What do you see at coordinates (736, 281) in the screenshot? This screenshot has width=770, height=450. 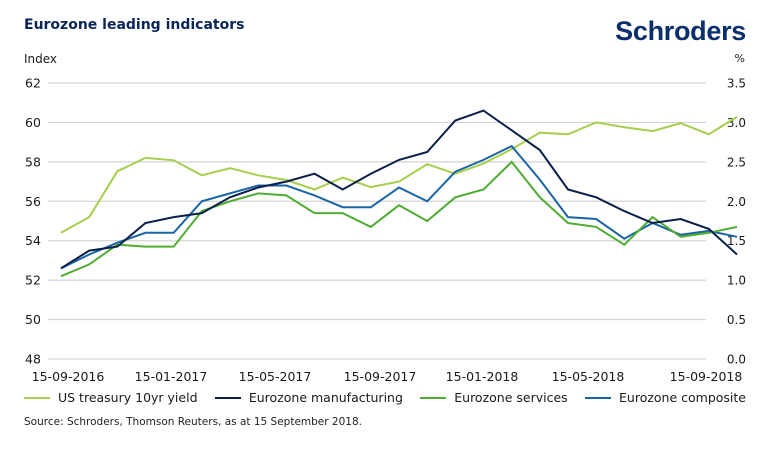 I see `right-y-tick-label: 1.0` at bounding box center [736, 281].